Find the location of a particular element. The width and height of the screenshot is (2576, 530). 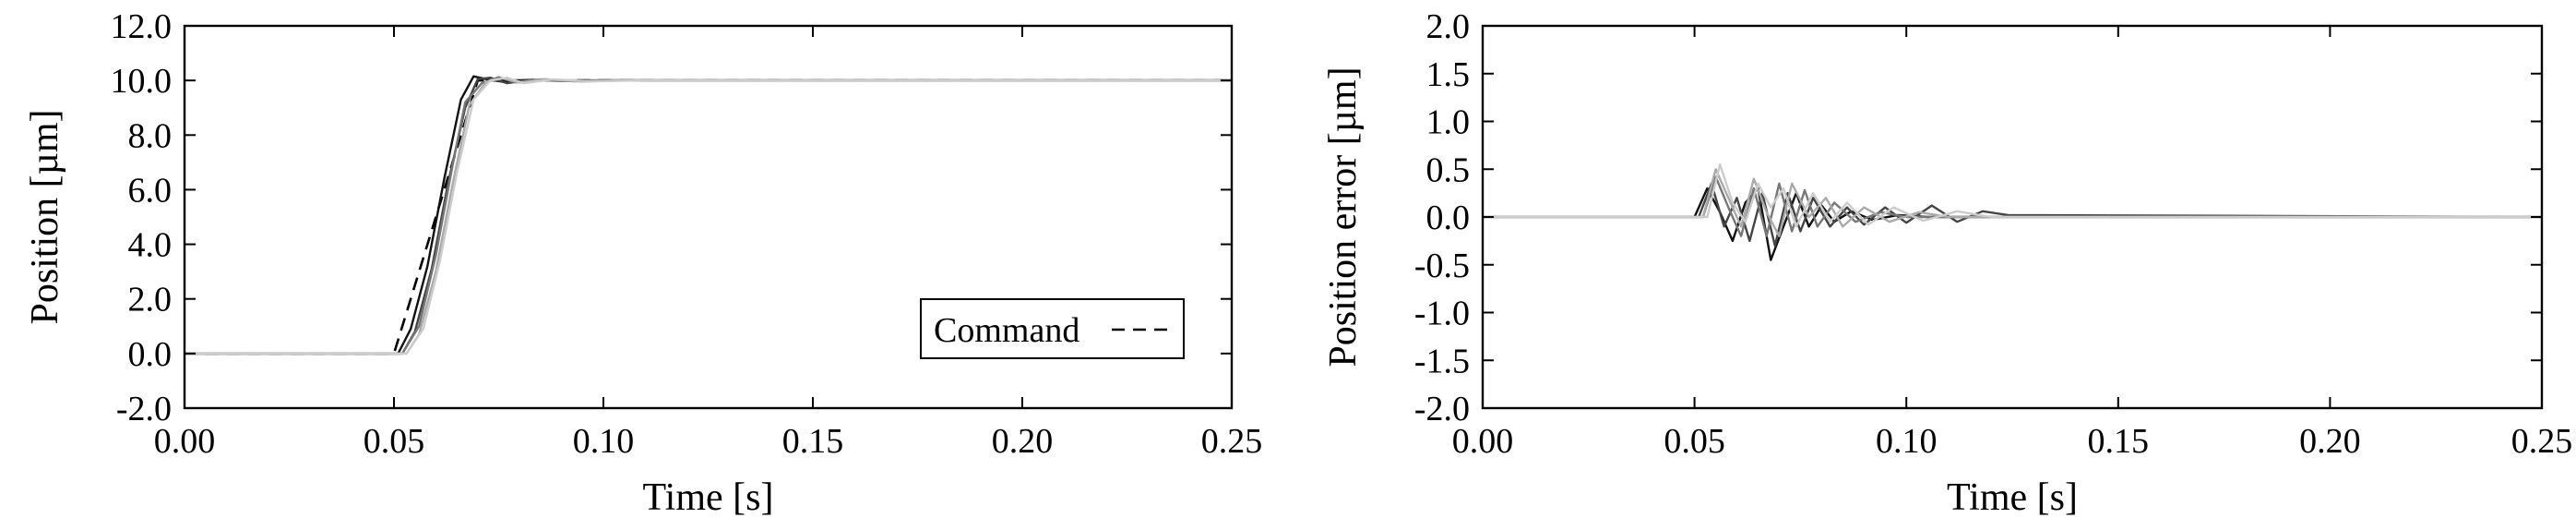

y-tick-label: 12.0 is located at coordinates (142, 26).